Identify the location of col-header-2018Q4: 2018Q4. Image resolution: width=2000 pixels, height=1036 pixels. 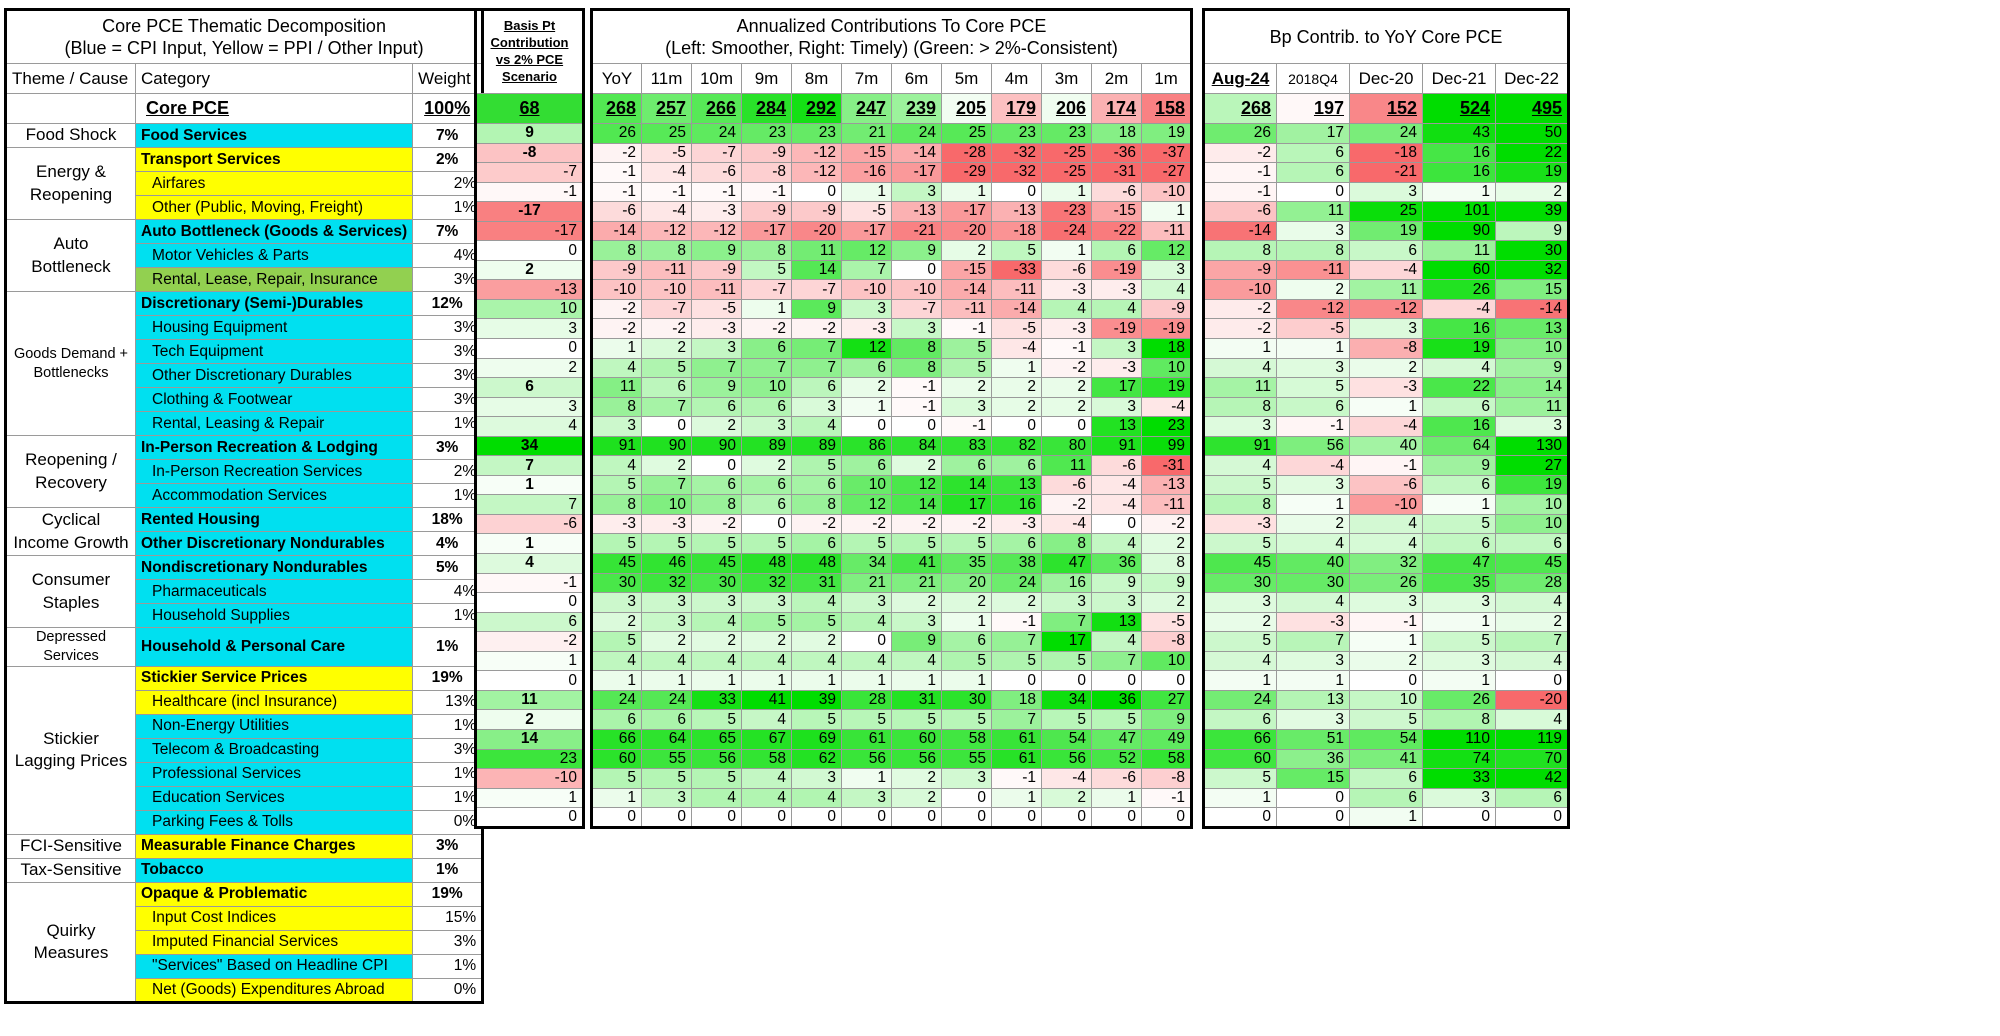
(1313, 78).